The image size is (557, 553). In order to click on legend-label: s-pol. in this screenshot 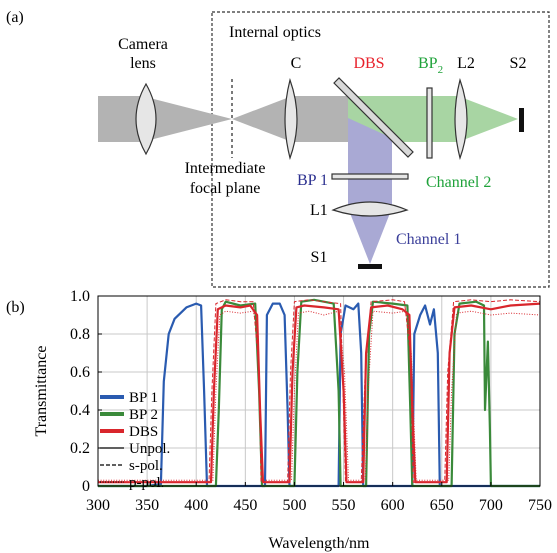, I will do `click(146, 466)`.